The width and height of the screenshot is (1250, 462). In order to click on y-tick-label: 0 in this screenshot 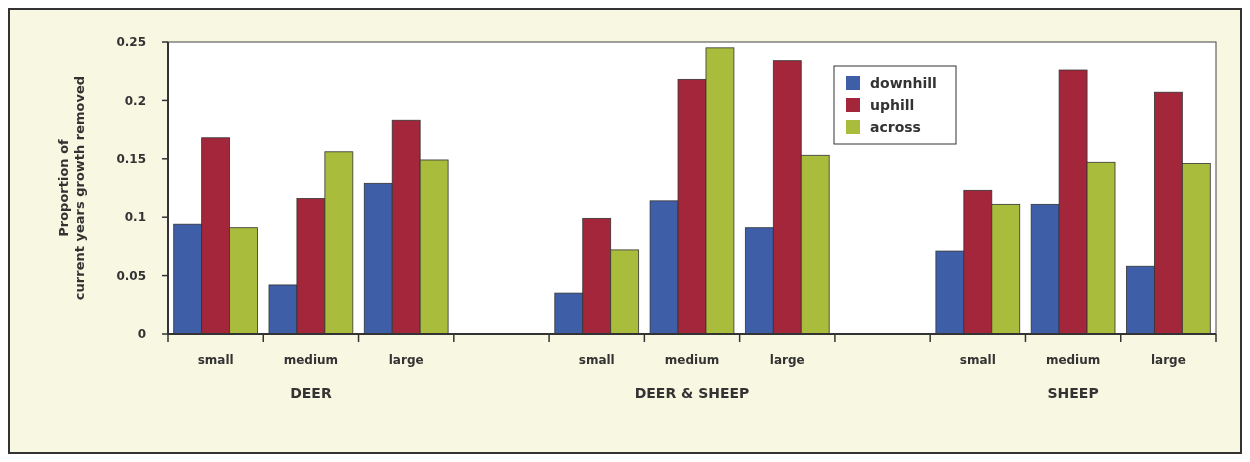, I will do `click(141, 334)`.